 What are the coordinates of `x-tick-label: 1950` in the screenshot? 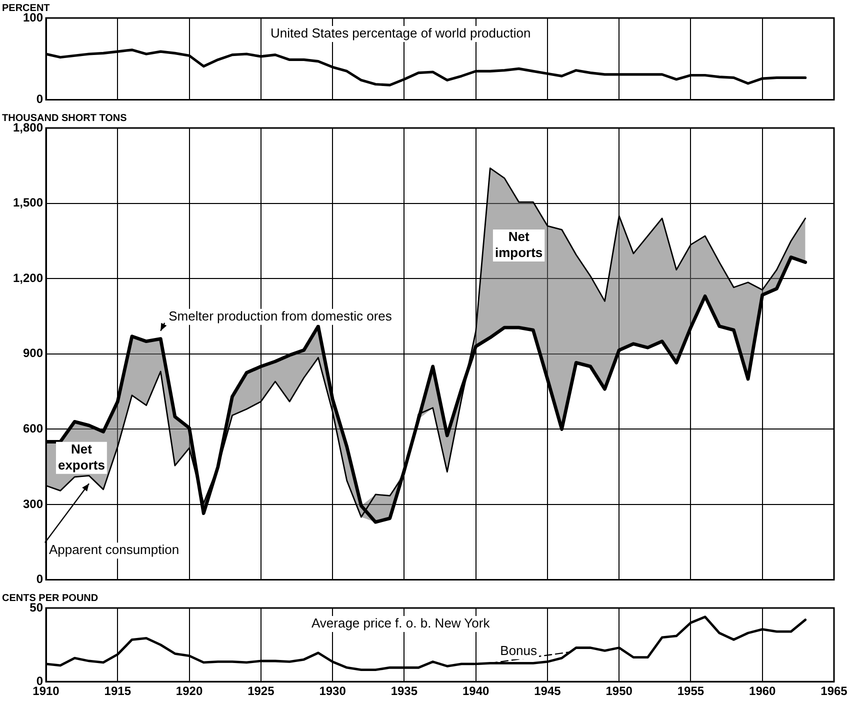 It's located at (619, 691).